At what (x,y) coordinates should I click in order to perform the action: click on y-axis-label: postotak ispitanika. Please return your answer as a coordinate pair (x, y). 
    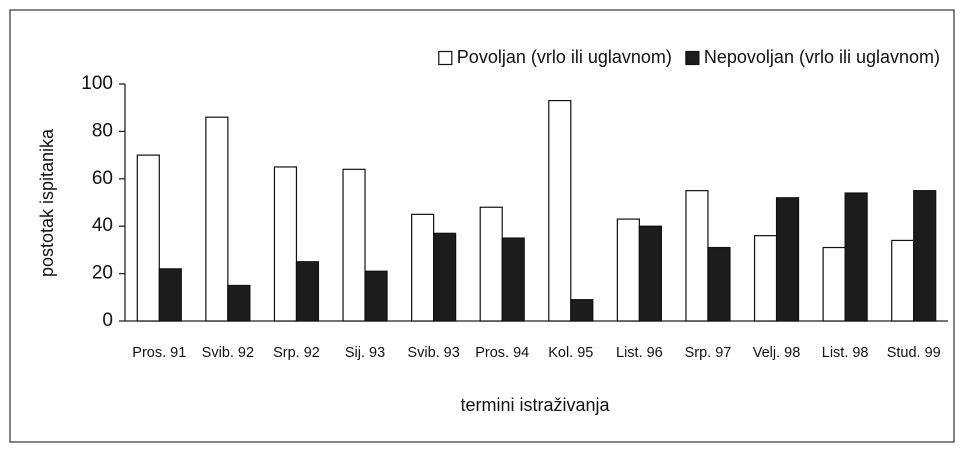
    Looking at the image, I should click on (47, 202).